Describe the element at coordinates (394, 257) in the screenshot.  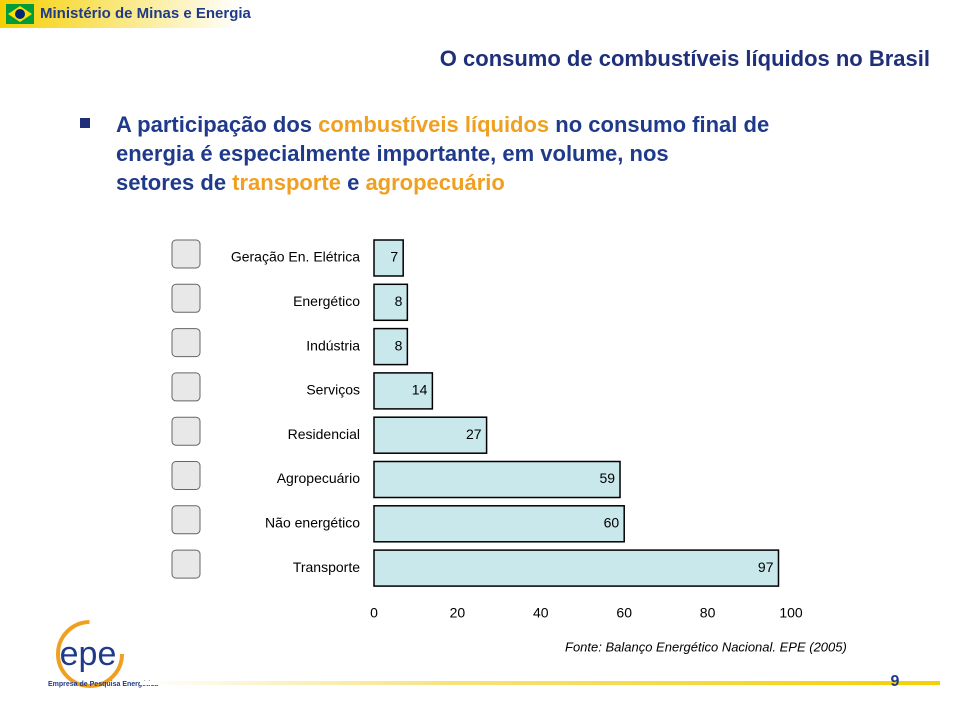
I see `value-label: 7` at that location.